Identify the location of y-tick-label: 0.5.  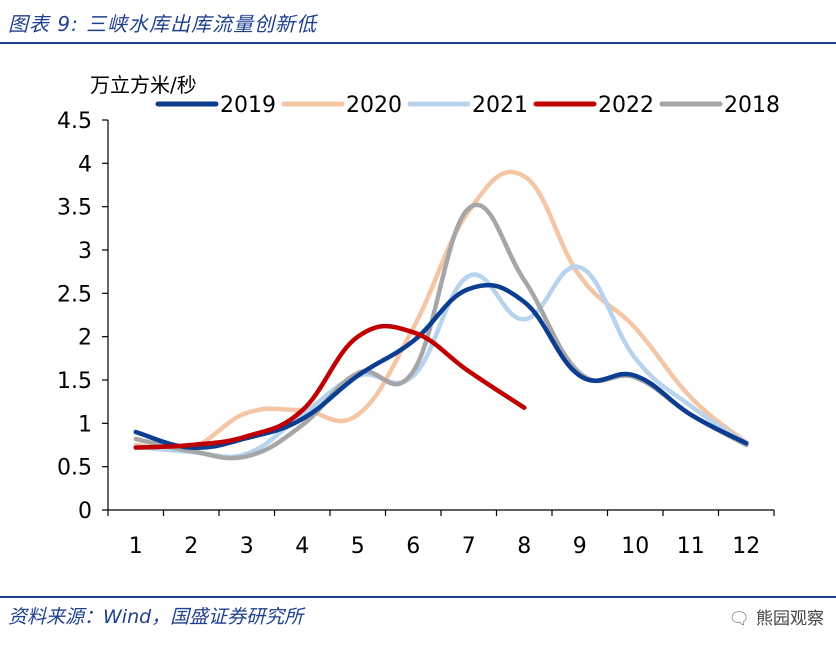
(74, 468).